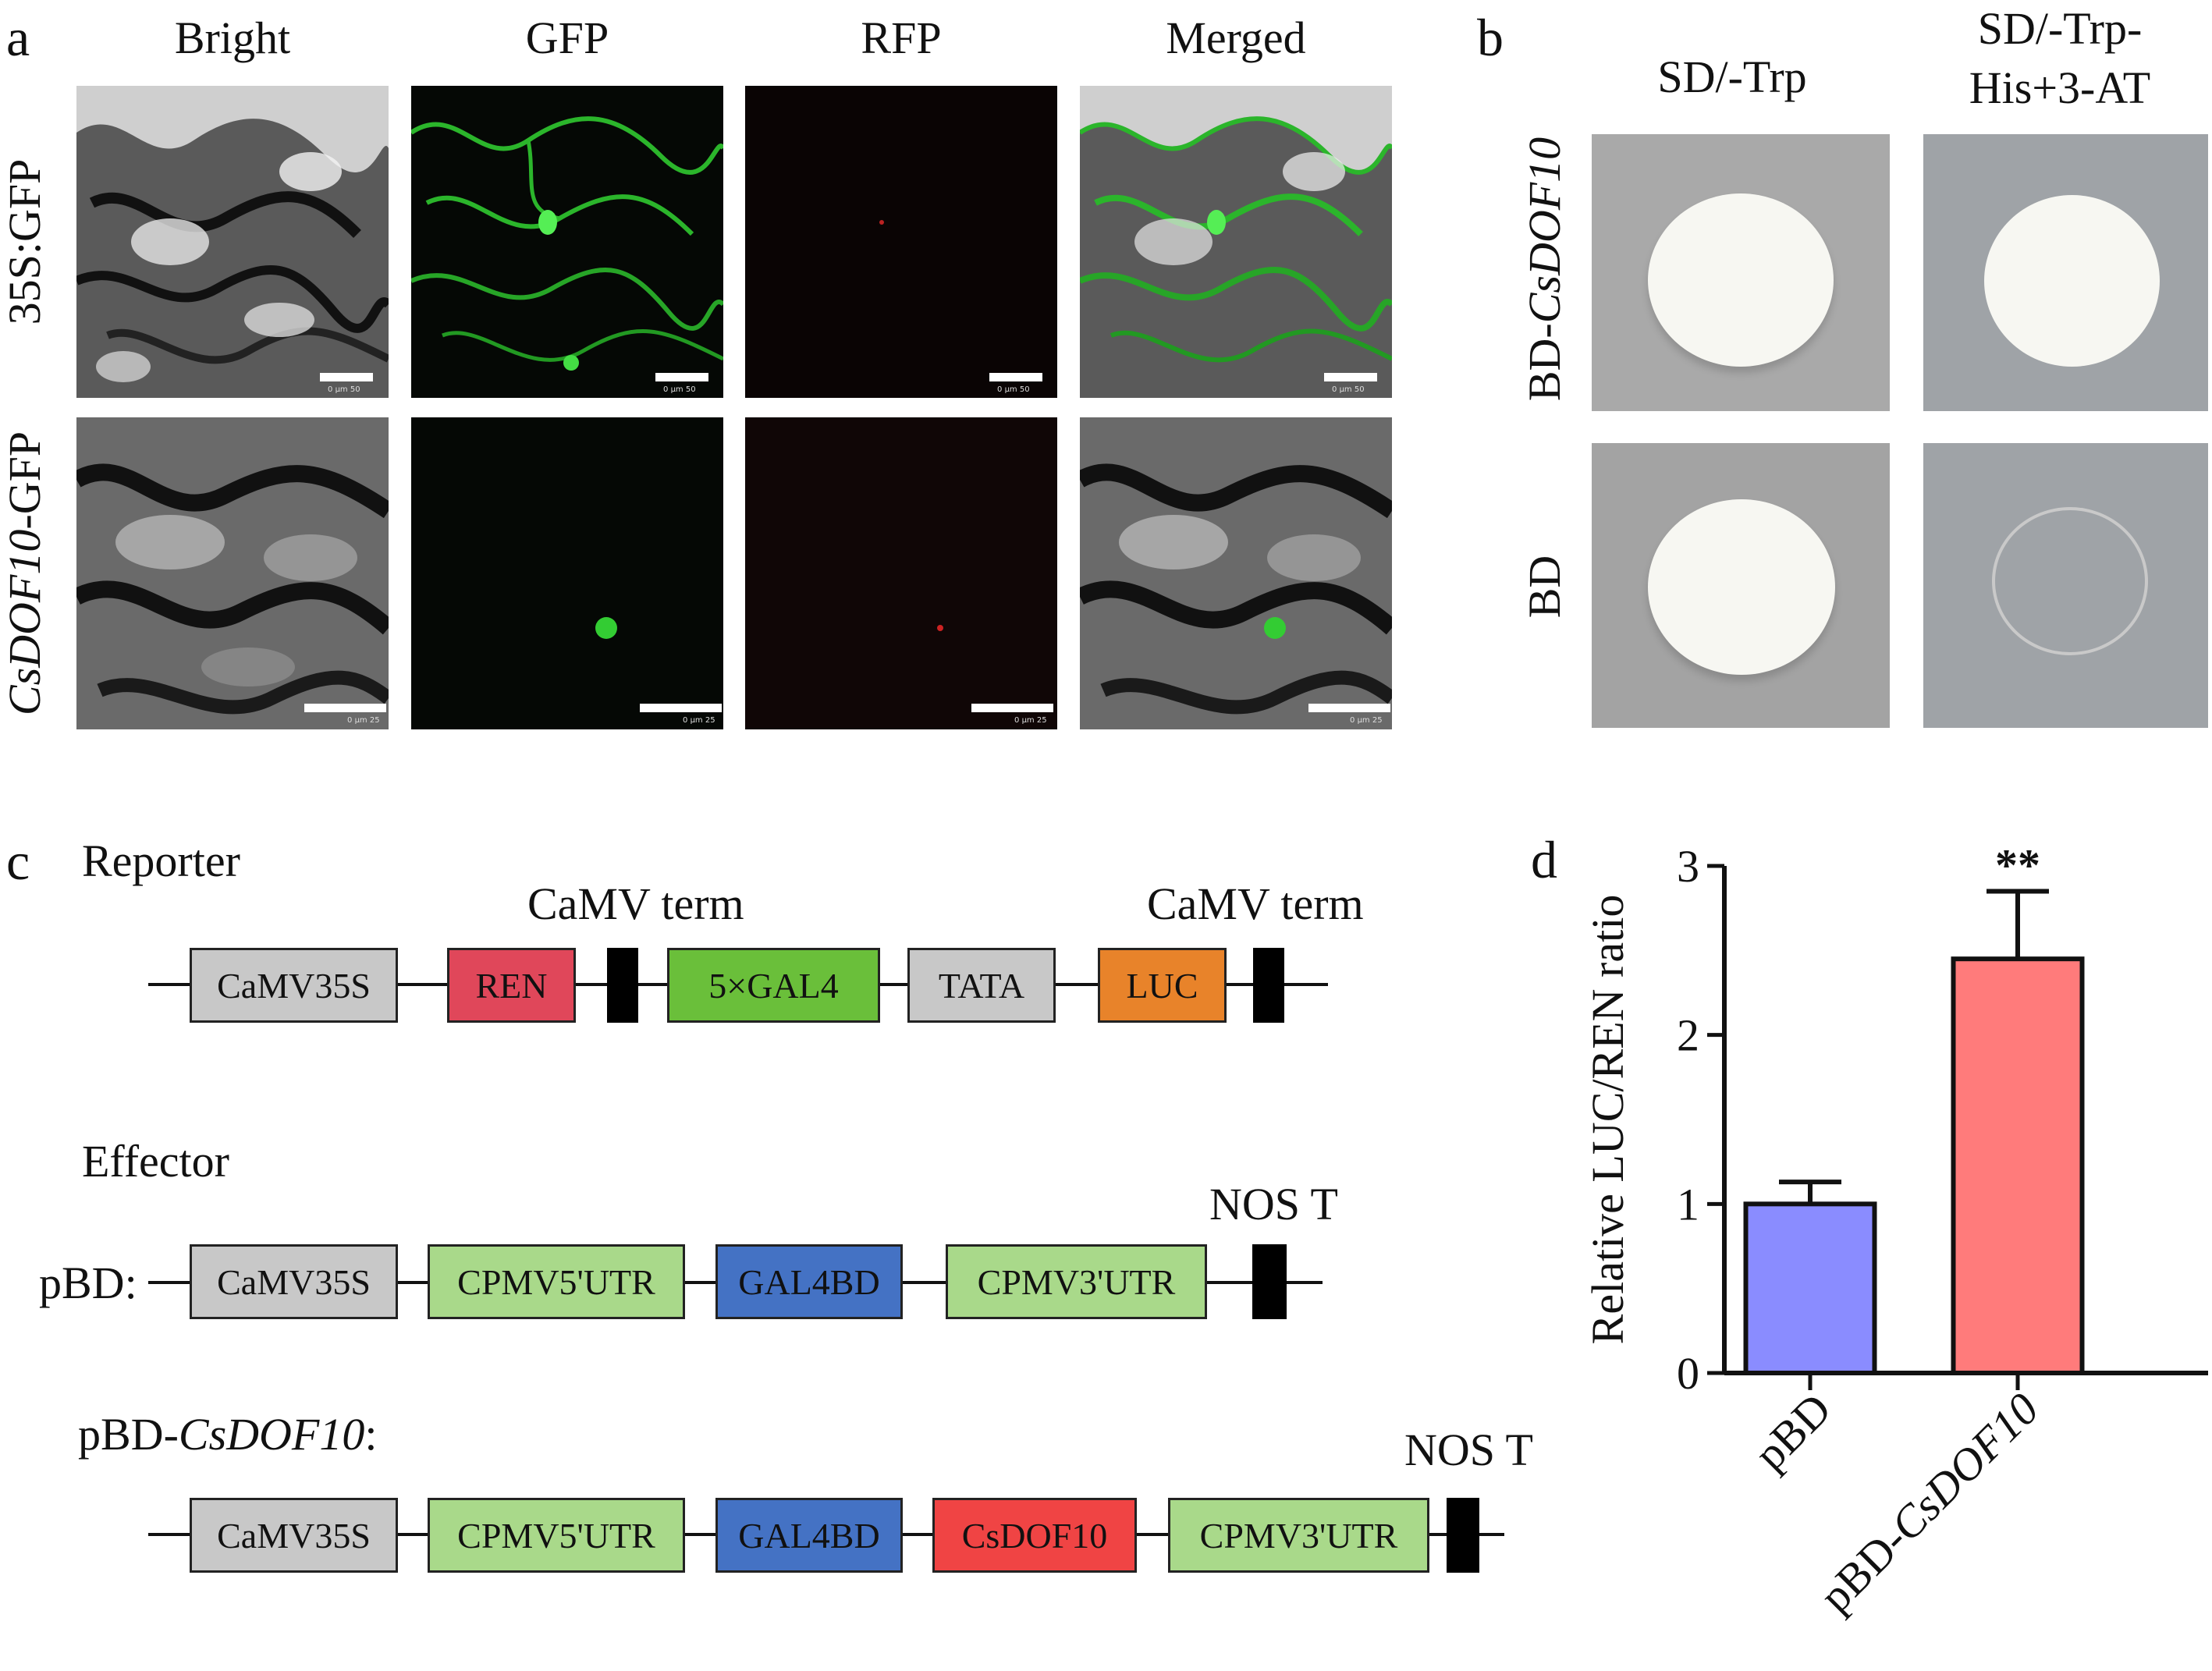 This screenshot has width=2212, height=1671. What do you see at coordinates (2060, 87) in the screenshot?
I see `column-header-sd-trp-his-line2: His+3-AT` at bounding box center [2060, 87].